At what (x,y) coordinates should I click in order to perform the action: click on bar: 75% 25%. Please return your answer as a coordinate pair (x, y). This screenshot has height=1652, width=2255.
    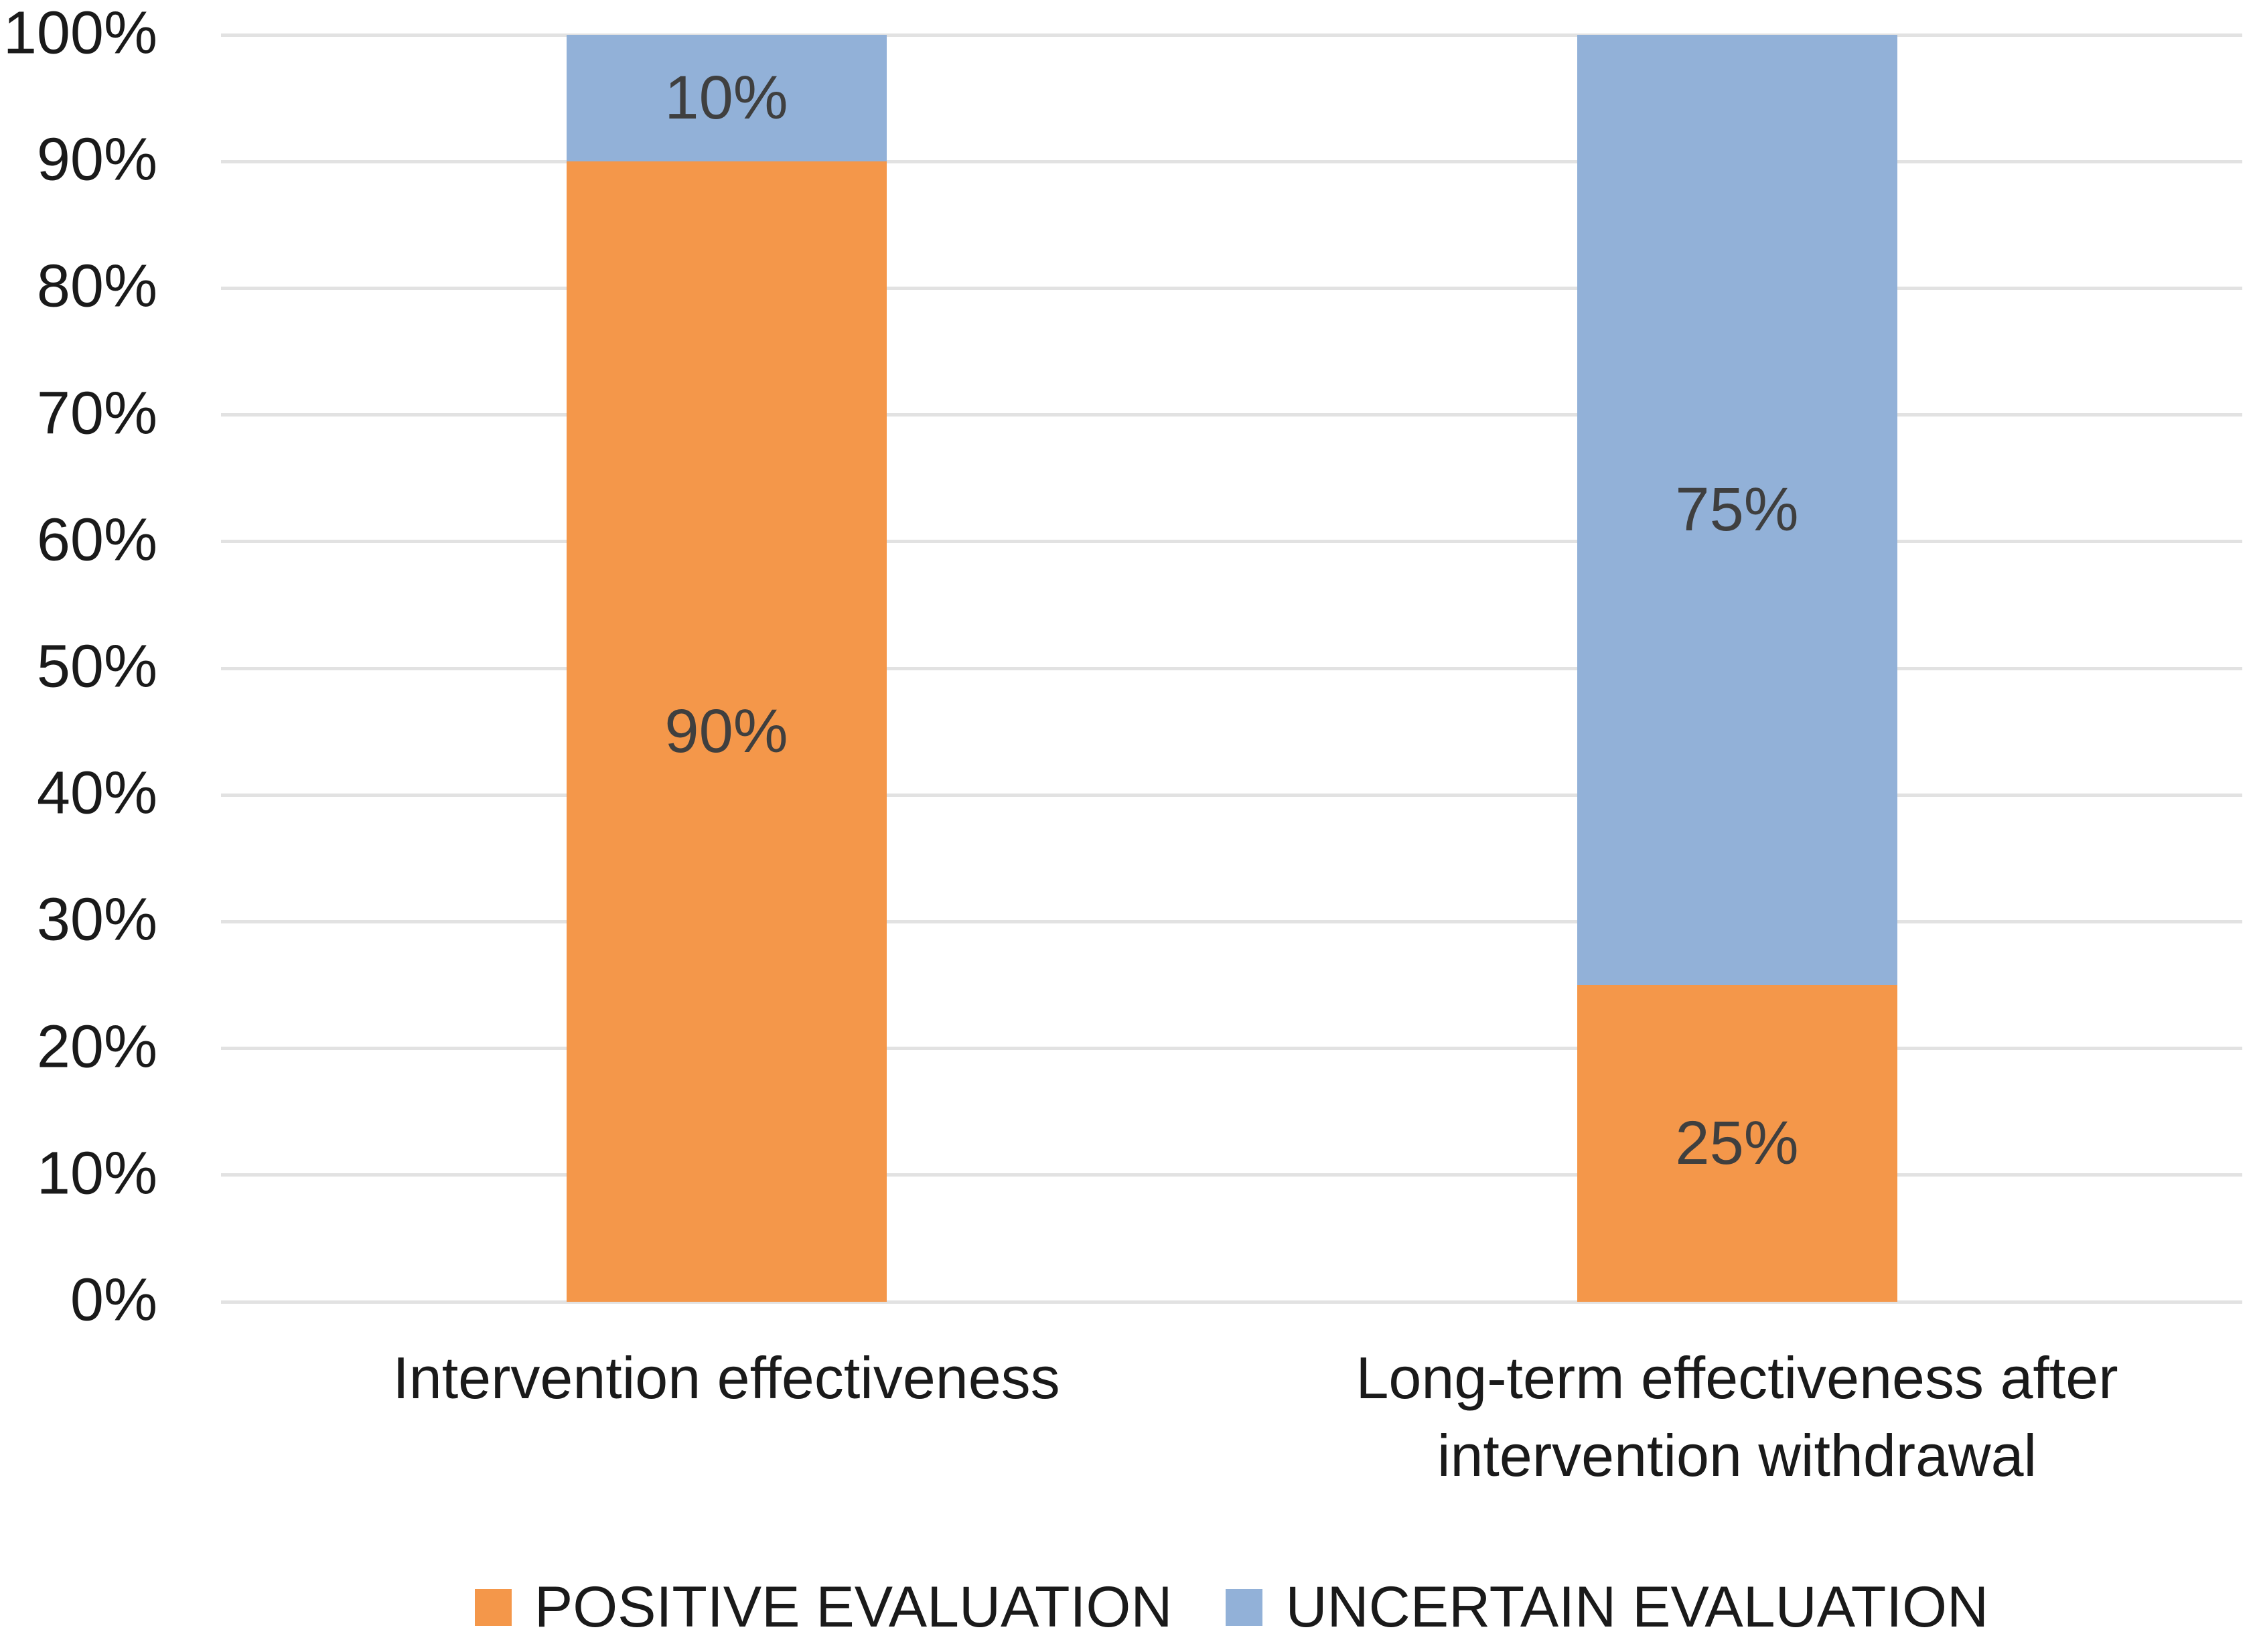
    Looking at the image, I should click on (1737, 668).